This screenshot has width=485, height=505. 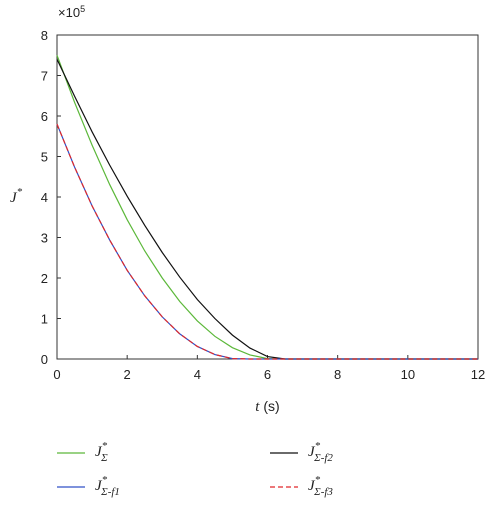 I want to click on y-multiplier: ×10⁵, so click(x=71, y=12).